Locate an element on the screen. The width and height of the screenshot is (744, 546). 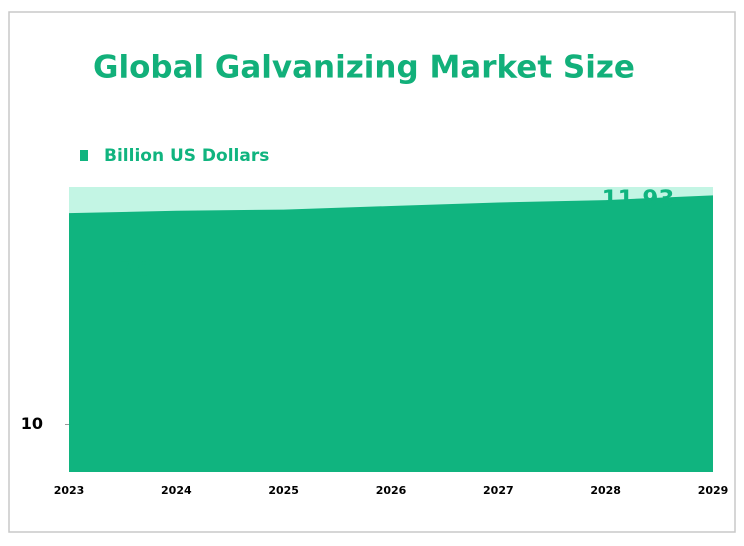
x-tick-label: 2026 is located at coordinates (391, 490).